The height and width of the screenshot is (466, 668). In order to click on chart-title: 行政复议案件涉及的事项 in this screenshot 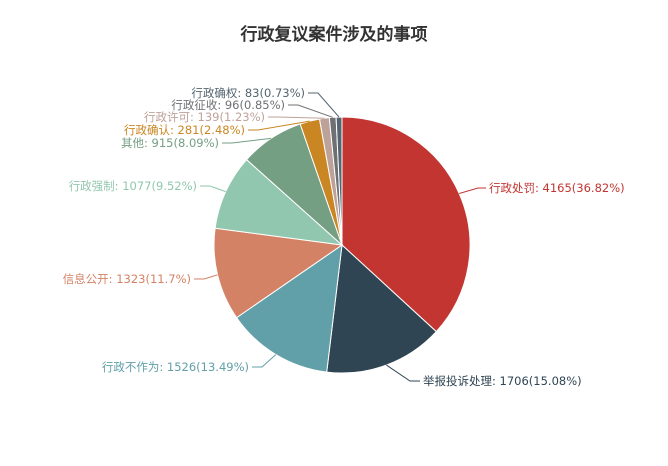, I will do `click(334, 35)`.